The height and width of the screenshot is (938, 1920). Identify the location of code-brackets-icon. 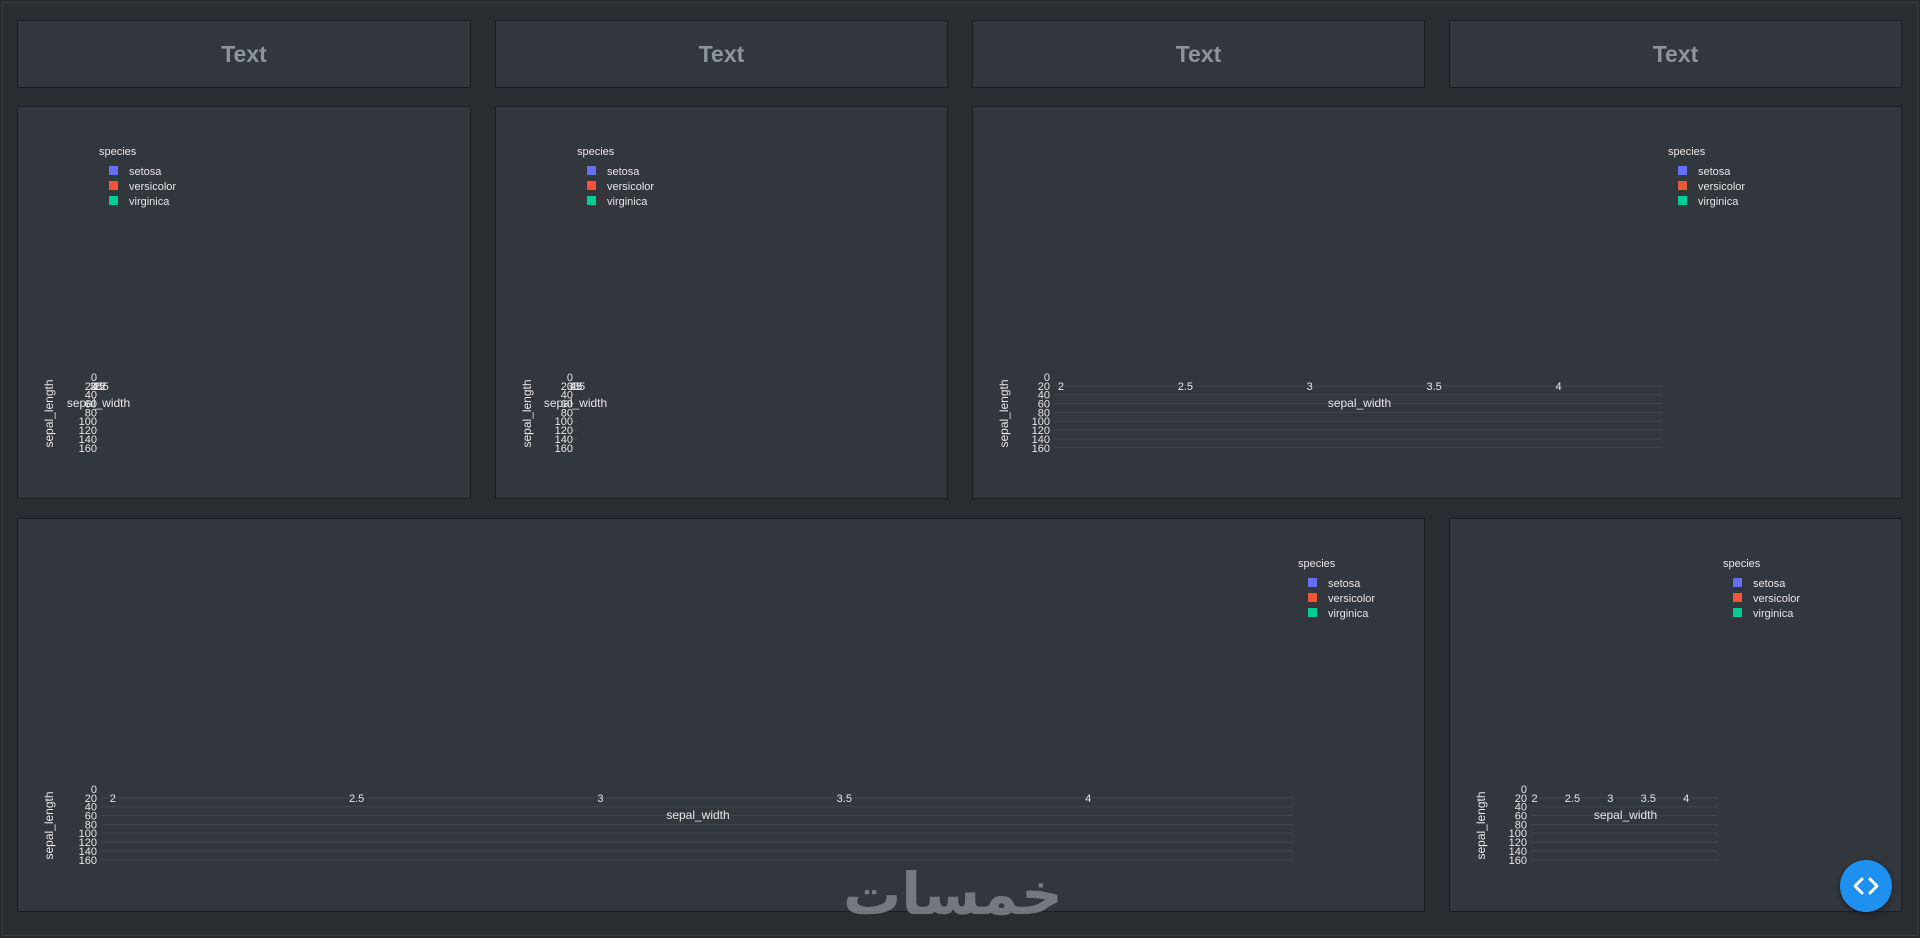
(1866, 886).